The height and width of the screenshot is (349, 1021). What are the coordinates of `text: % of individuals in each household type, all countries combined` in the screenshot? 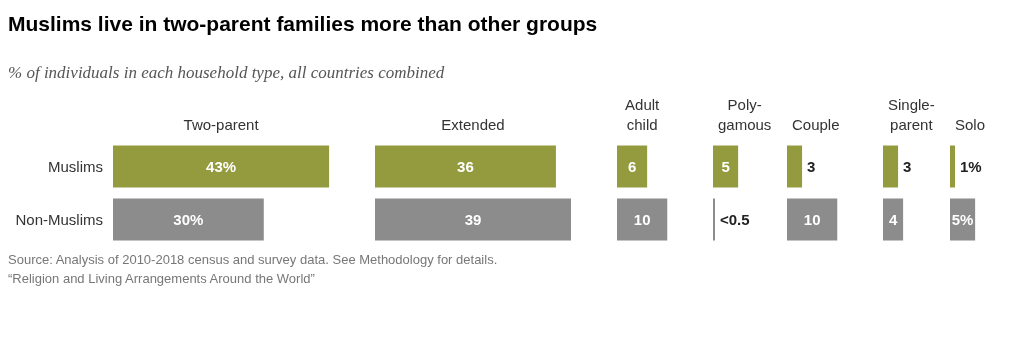 It's located at (226, 73).